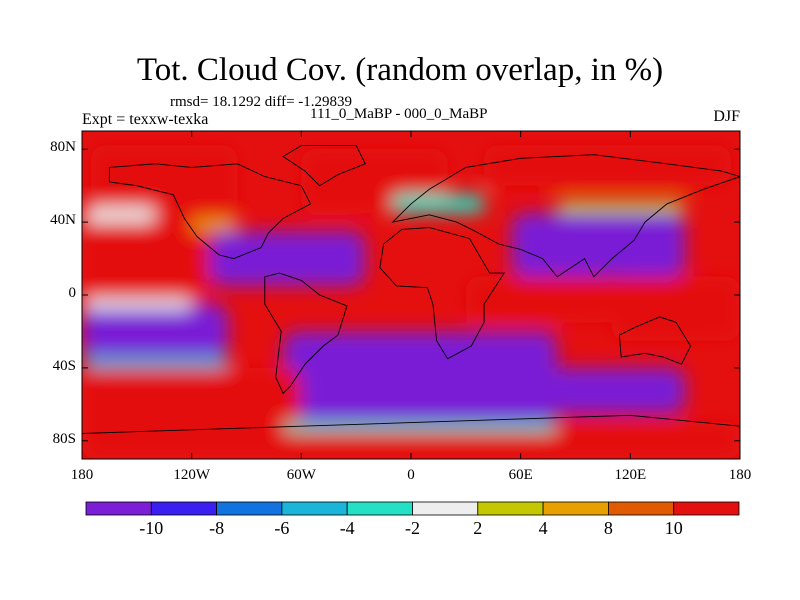 The image size is (800, 600). What do you see at coordinates (399, 114) in the screenshot?
I see `case-id-label: 111_0_MaBP - 000_0_MaBP` at bounding box center [399, 114].